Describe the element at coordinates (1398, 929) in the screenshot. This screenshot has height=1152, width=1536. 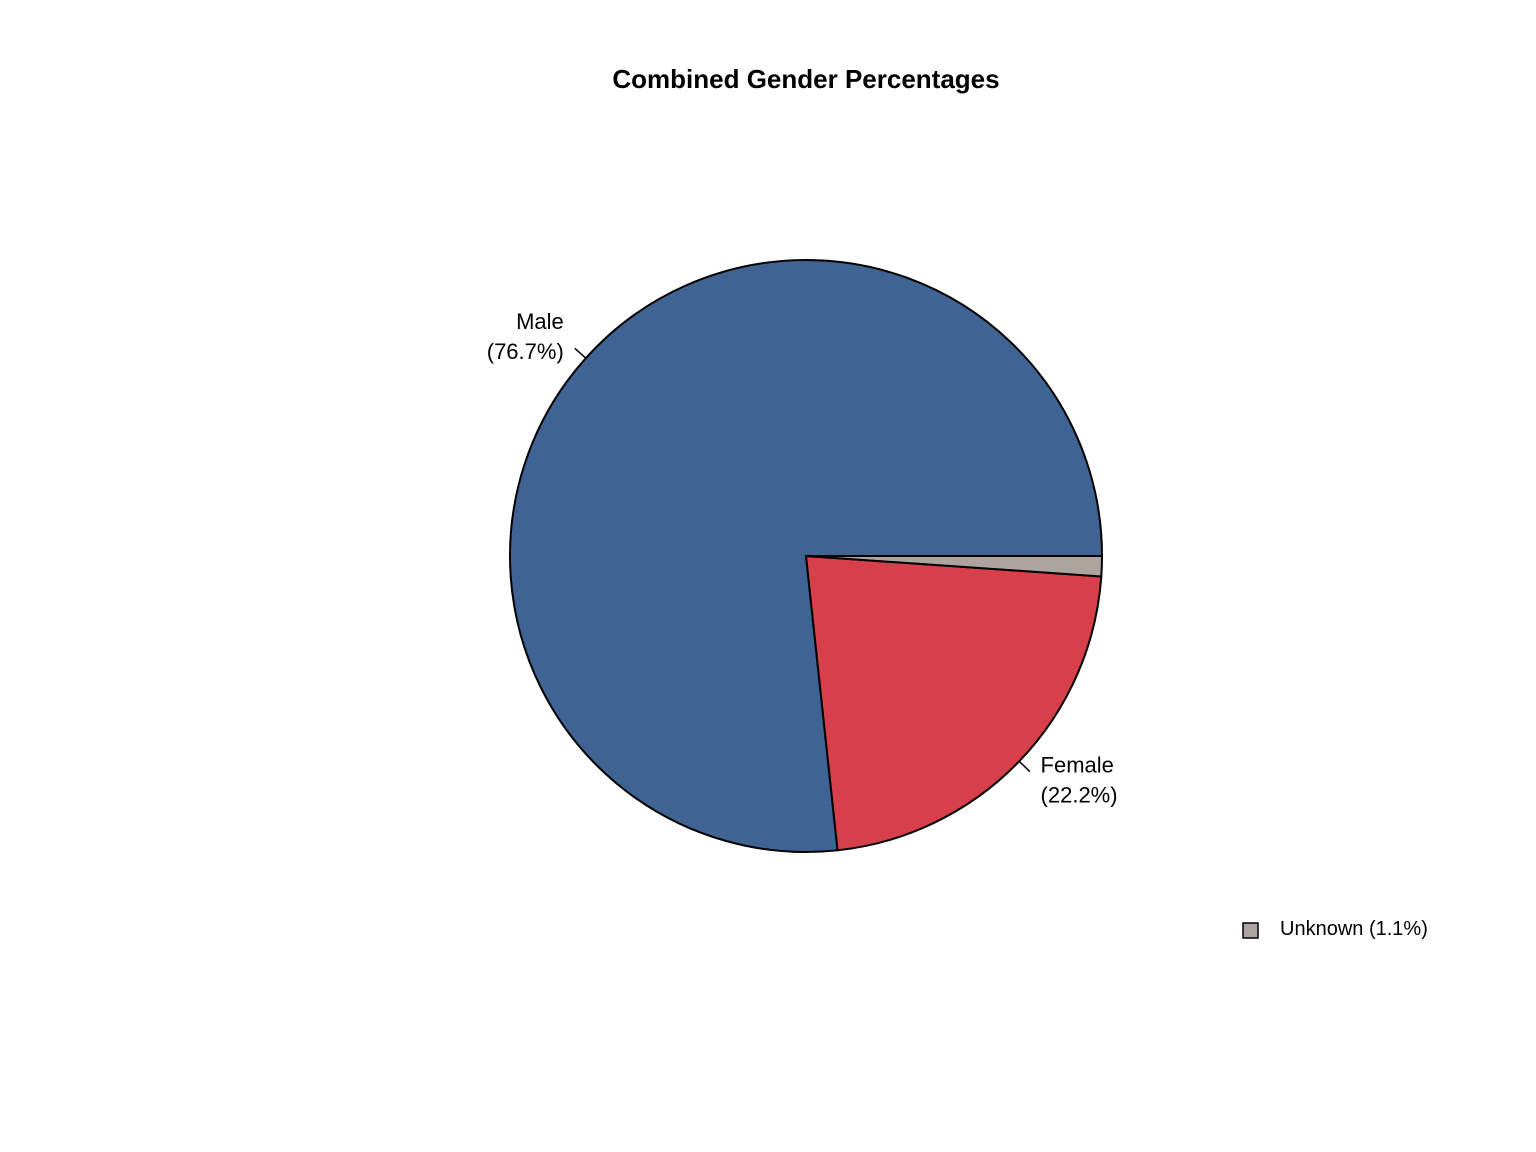
I see `legend-value: (1.1%)` at that location.